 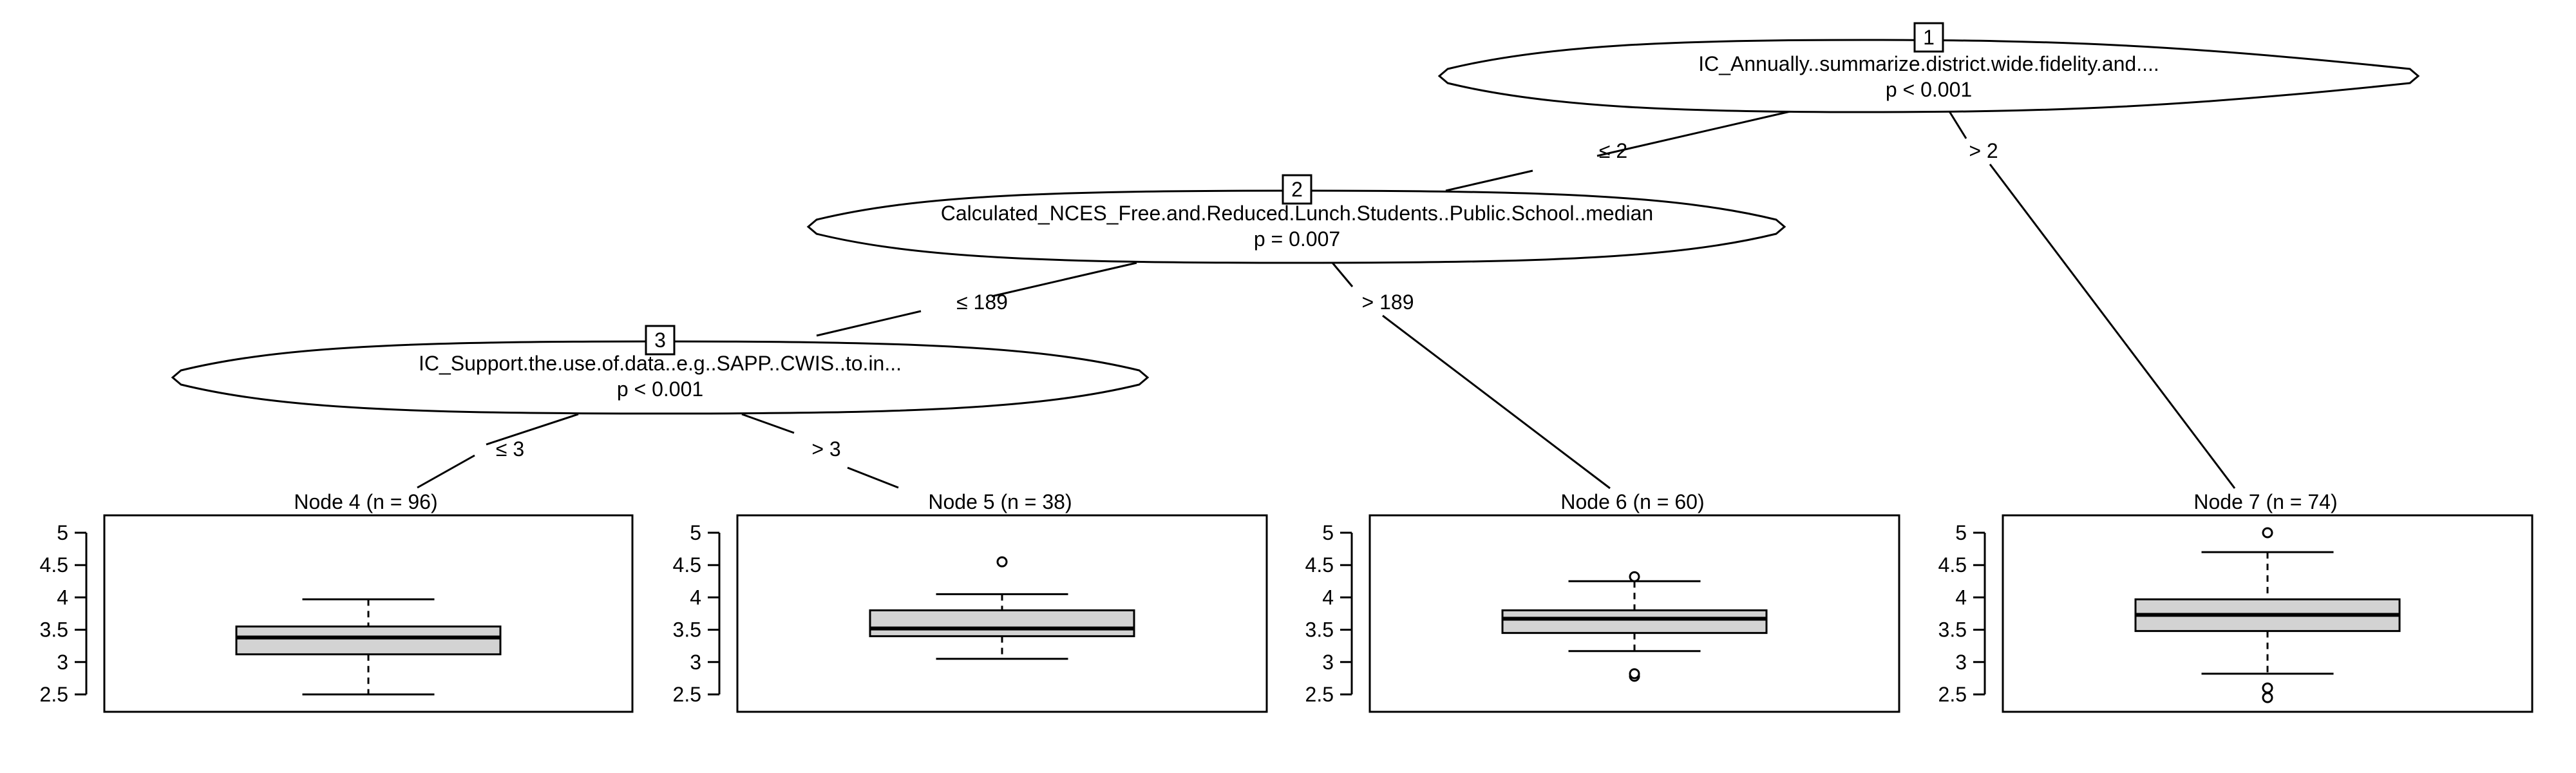 What do you see at coordinates (2267, 613) in the screenshot?
I see `node-7-plot-frame` at bounding box center [2267, 613].